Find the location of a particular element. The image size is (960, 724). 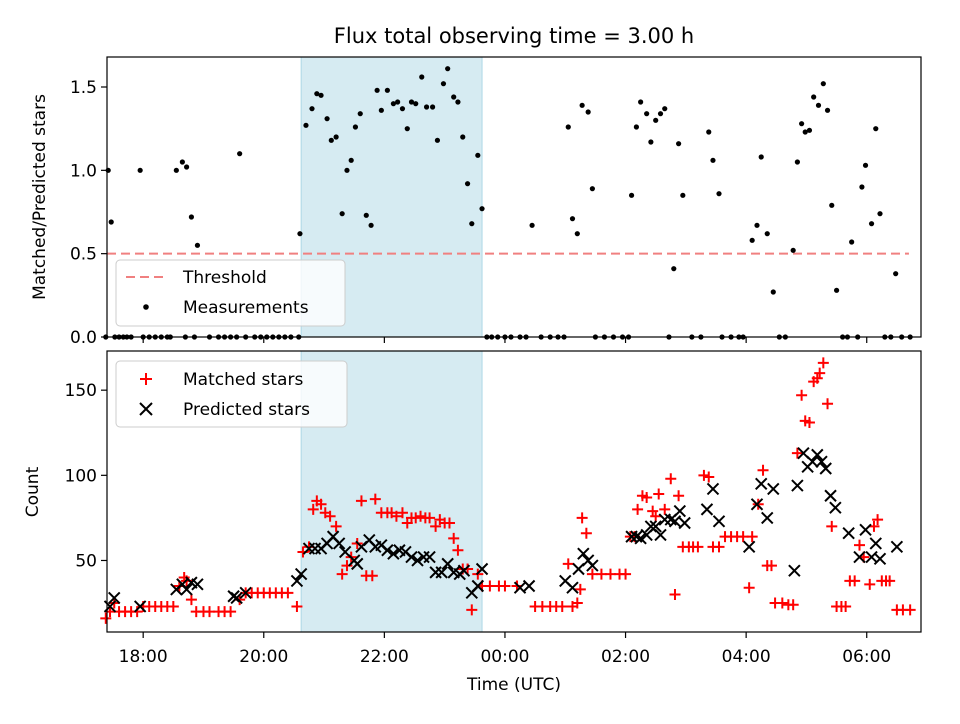

y-tick-label: 1.5 is located at coordinates (83, 88).